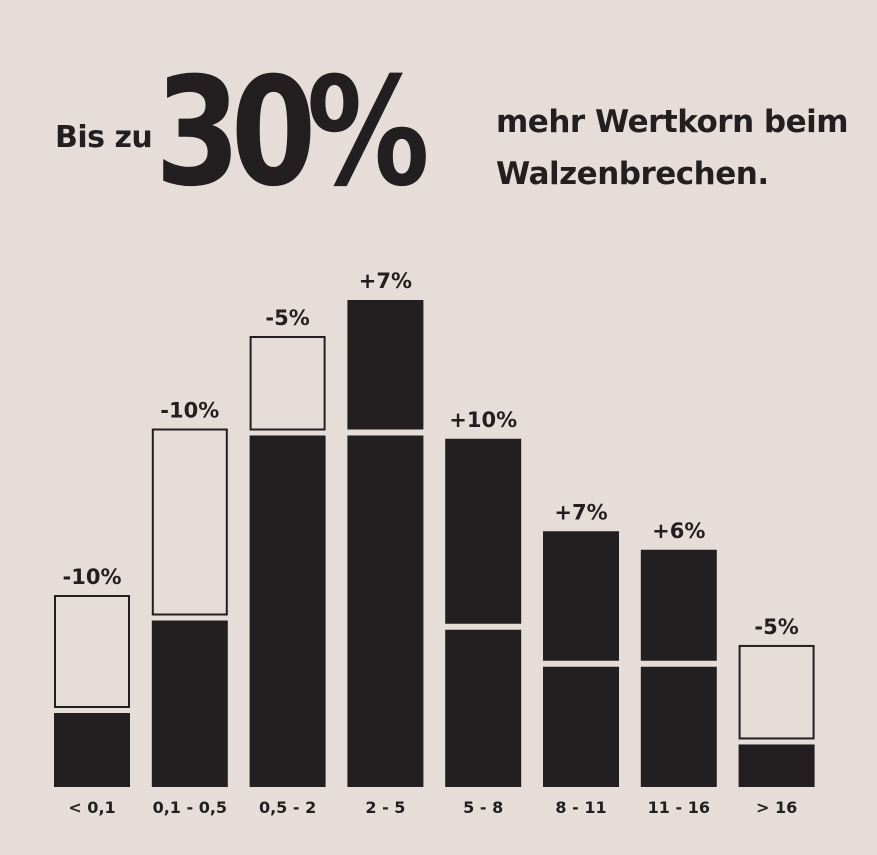 Image resolution: width=877 pixels, height=855 pixels. Describe the element at coordinates (189, 411) in the screenshot. I see `data-label-2: -10%` at that location.